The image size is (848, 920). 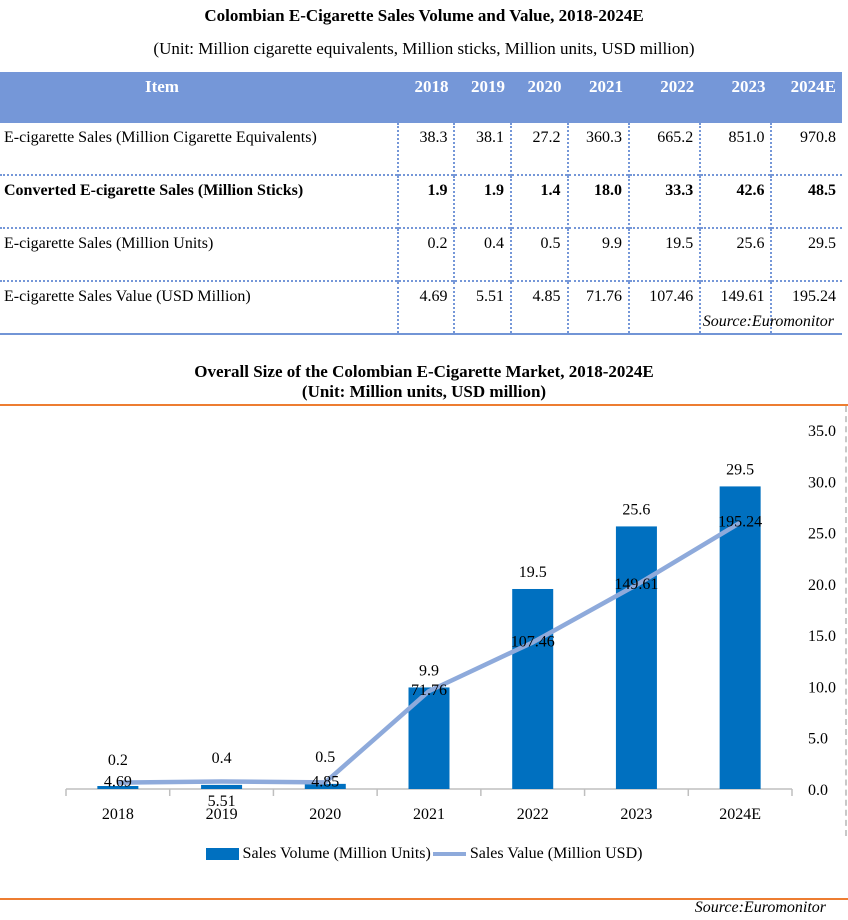 What do you see at coordinates (636, 584) in the screenshot?
I see `line-data-label: 149.61` at bounding box center [636, 584].